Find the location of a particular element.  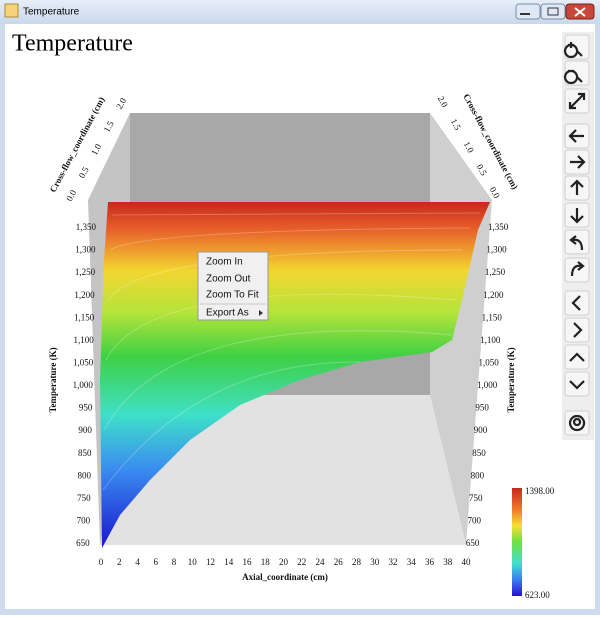

title-bar is located at coordinates (300, 12).